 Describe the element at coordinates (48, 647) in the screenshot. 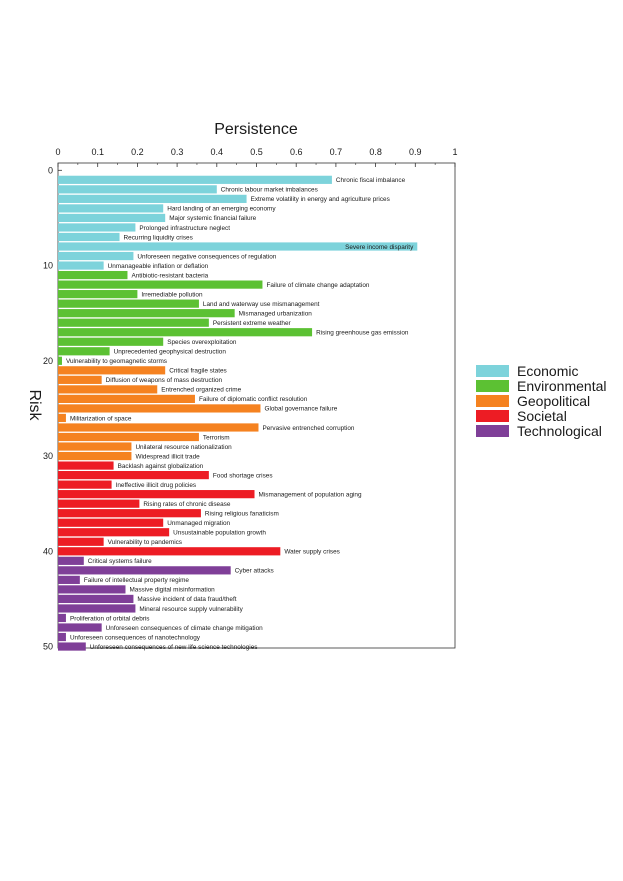

I see `y-tick-label: 50` at that location.